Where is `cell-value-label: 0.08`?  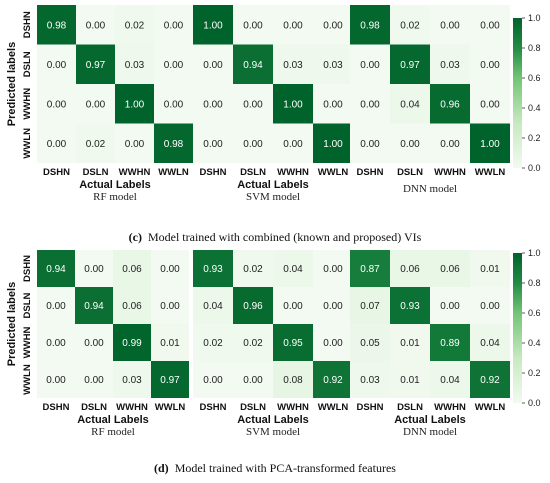
cell-value-label: 0.08 is located at coordinates (293, 380).